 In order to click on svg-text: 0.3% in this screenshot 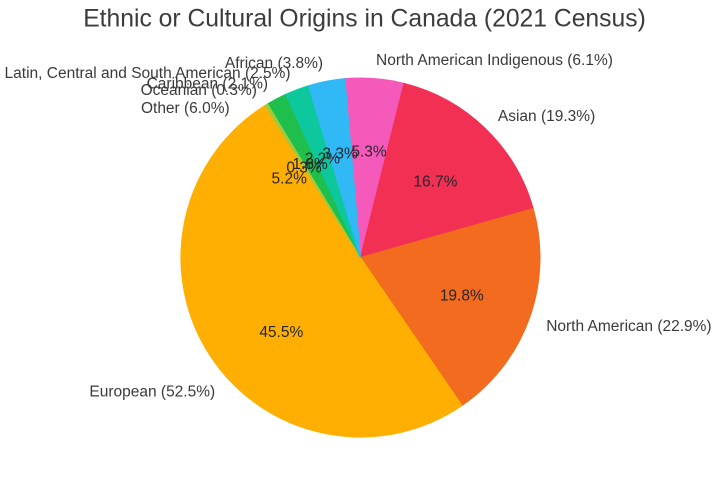, I will do `click(304, 167)`.